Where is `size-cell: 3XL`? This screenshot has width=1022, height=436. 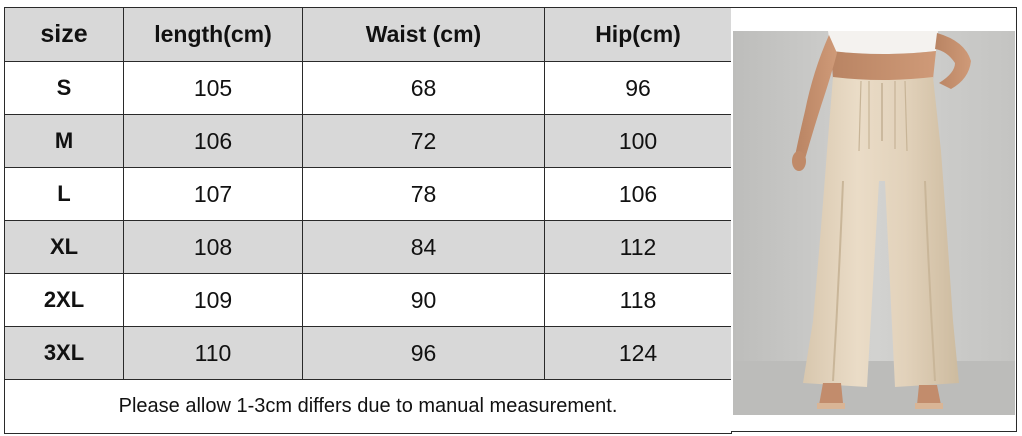 size-cell: 3XL is located at coordinates (64, 353).